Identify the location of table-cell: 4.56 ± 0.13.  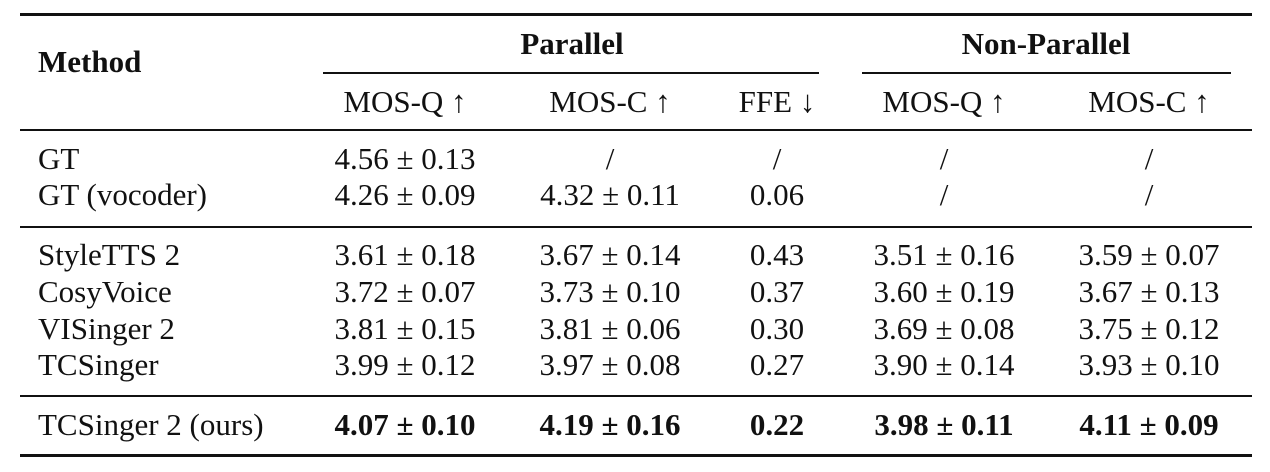
(405, 158).